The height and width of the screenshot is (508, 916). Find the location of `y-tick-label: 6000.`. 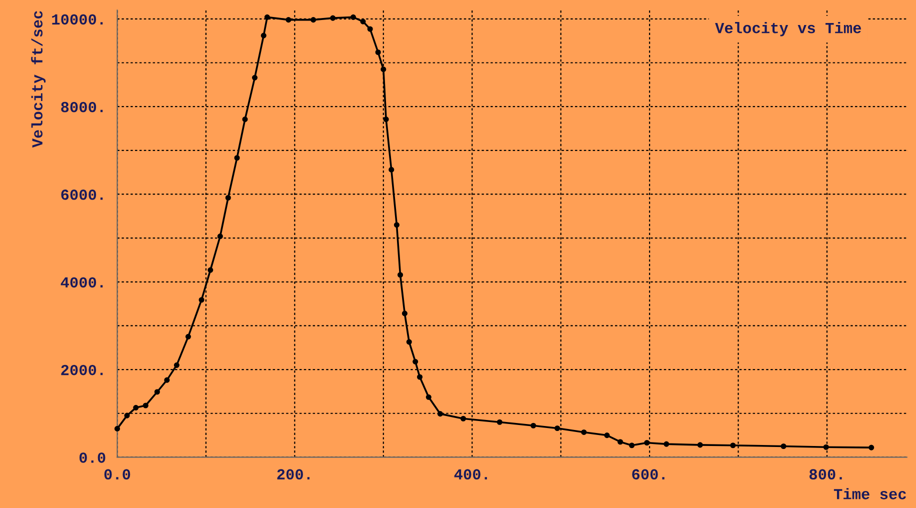

y-tick-label: 6000. is located at coordinates (82, 195).